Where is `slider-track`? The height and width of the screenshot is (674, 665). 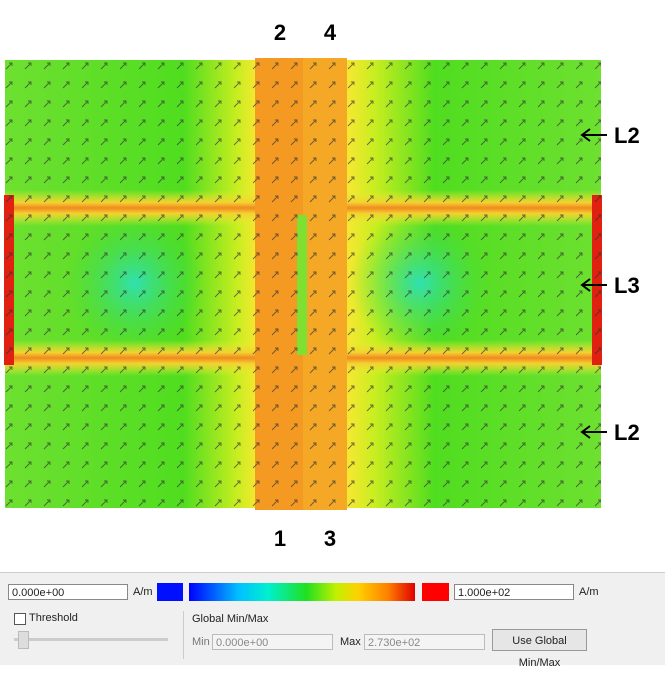
slider-track is located at coordinates (91, 639).